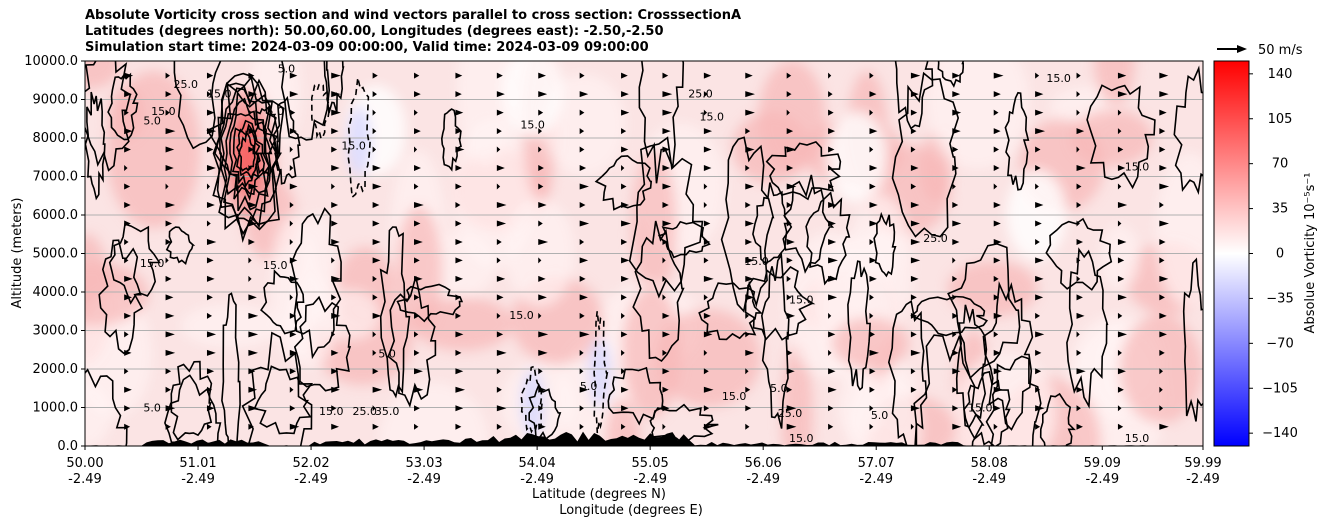 Image resolution: width=1332 pixels, height=526 pixels. I want to click on y-tick-label: 0.0, so click(67, 446).